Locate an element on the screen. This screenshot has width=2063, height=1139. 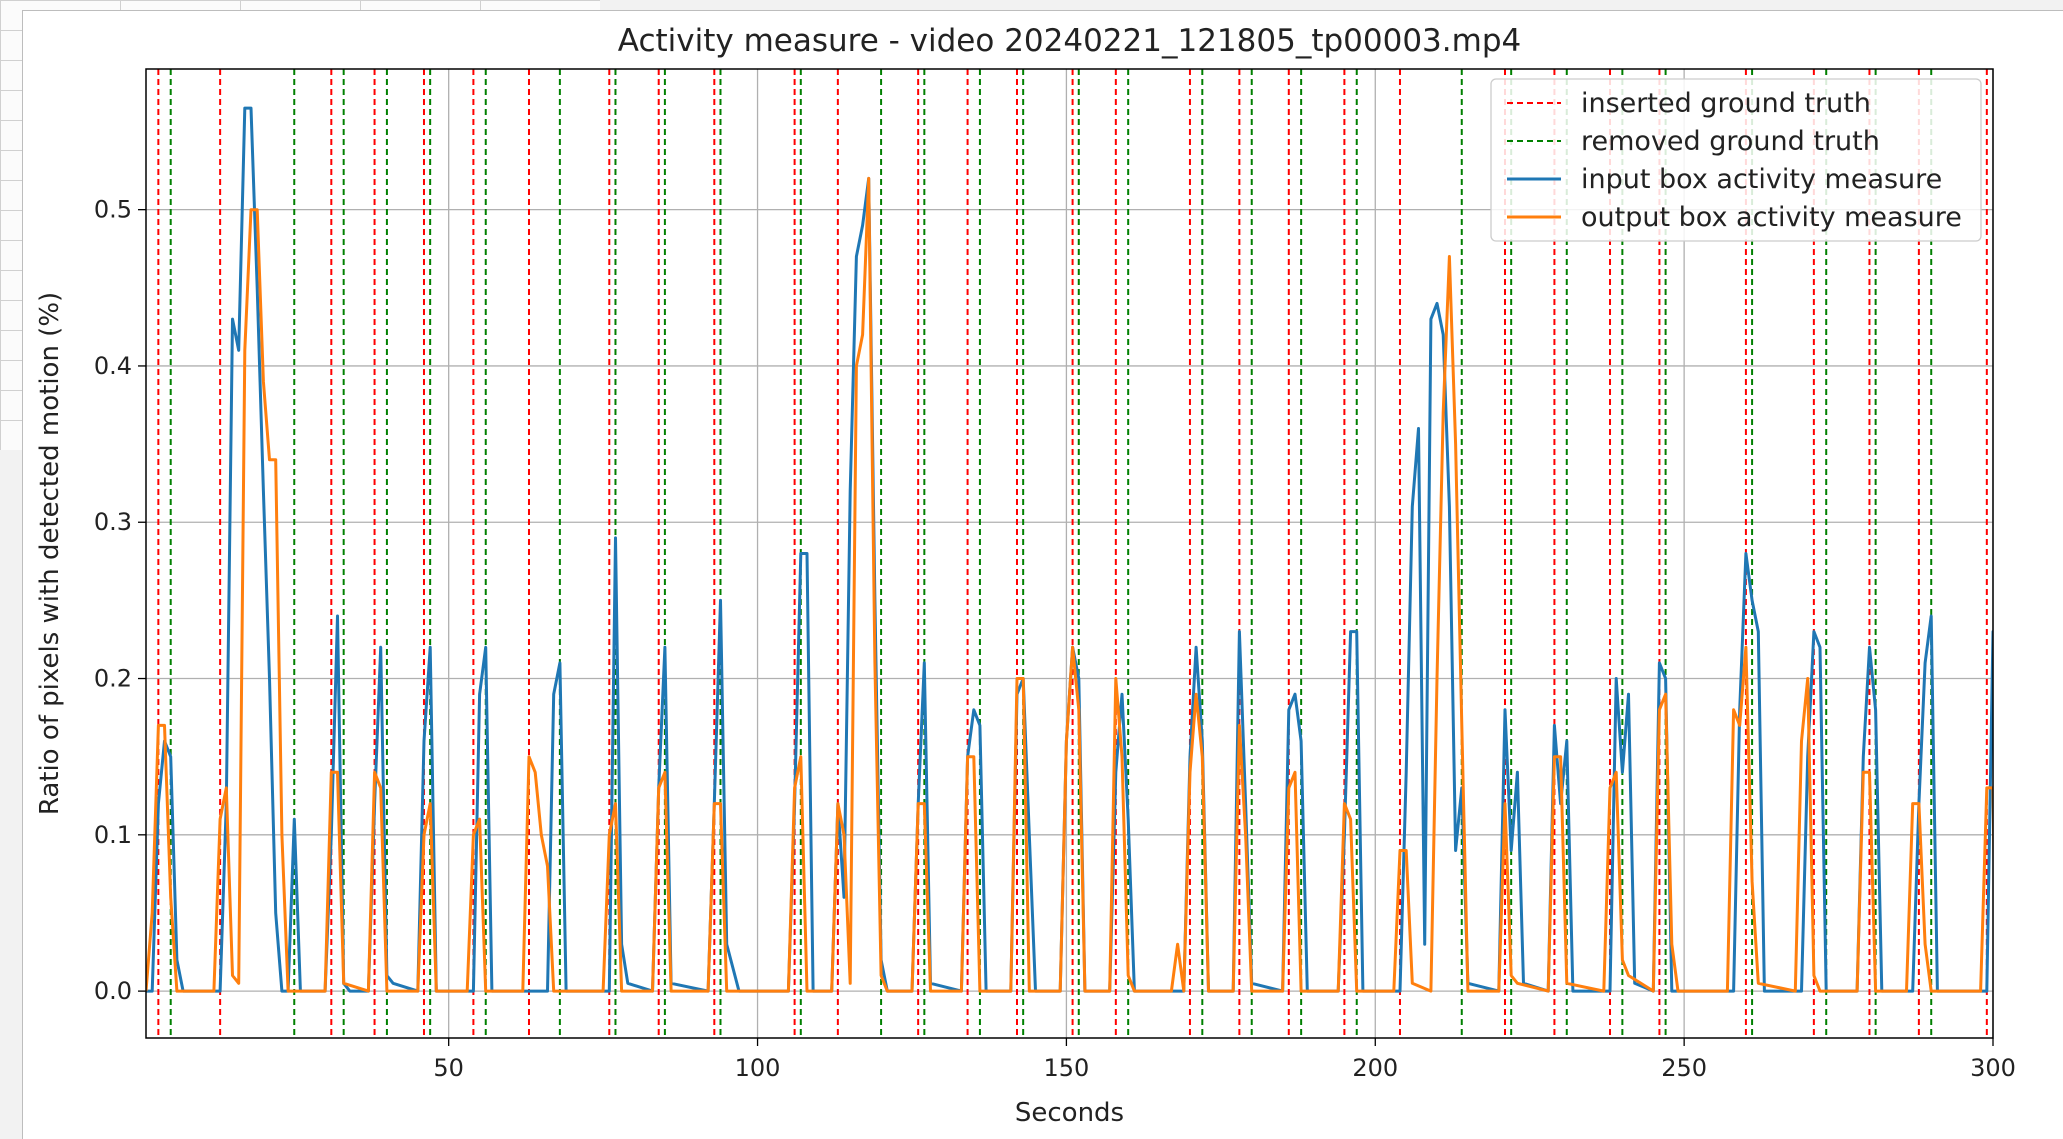
y-tick-label: 0.3 is located at coordinates (113, 522).